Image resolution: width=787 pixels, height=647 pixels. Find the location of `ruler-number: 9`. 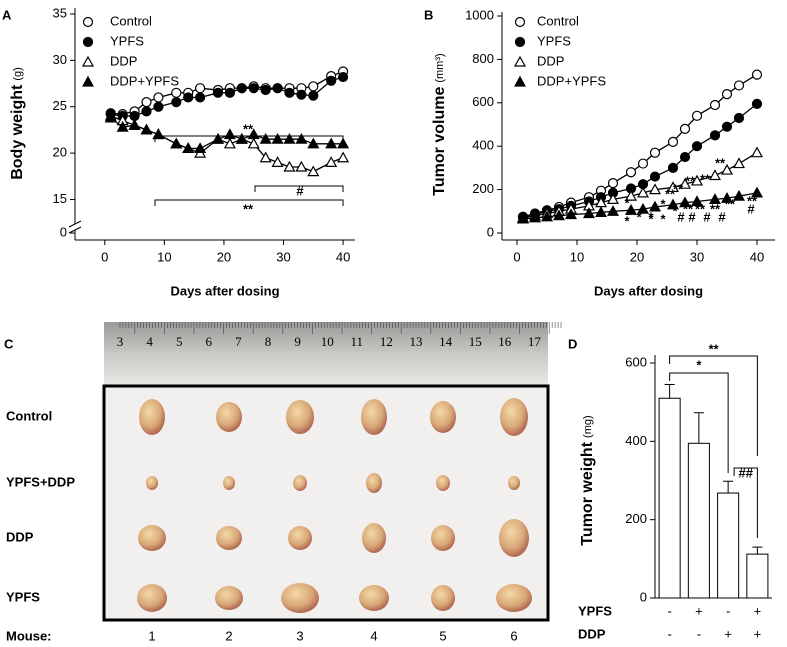

ruler-number: 9 is located at coordinates (297, 341).